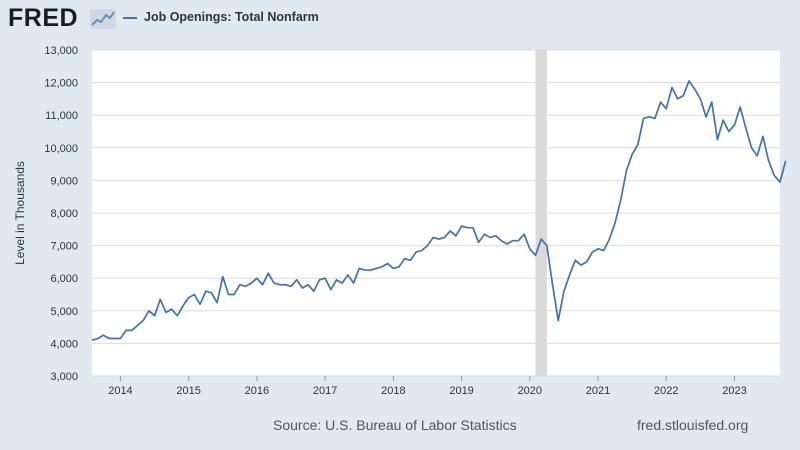 This screenshot has width=800, height=450. I want to click on fred-url-link: fred.stlouisfed.org, so click(693, 425).